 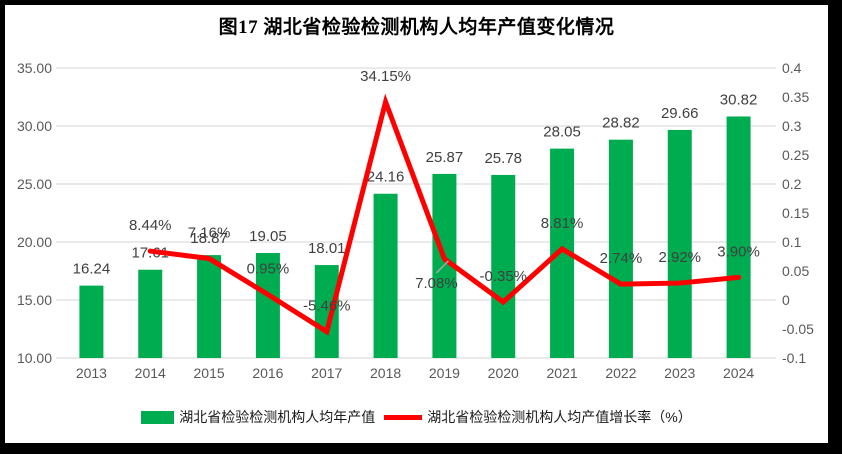 I want to click on svg-text: 18.87, so click(x=209, y=238).